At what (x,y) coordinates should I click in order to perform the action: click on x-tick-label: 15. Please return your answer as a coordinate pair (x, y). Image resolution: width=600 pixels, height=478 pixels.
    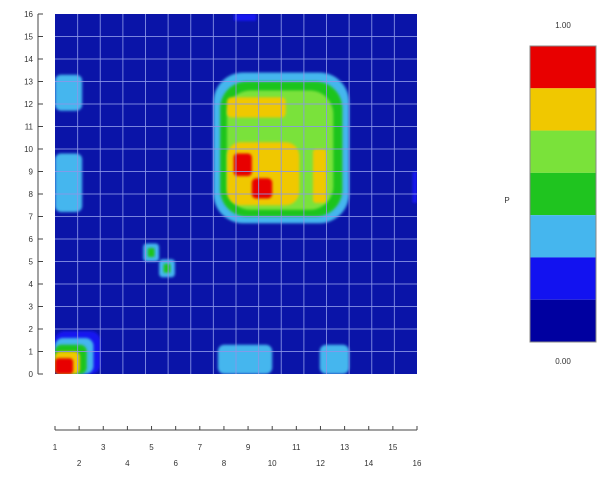
    Looking at the image, I should click on (392, 447).